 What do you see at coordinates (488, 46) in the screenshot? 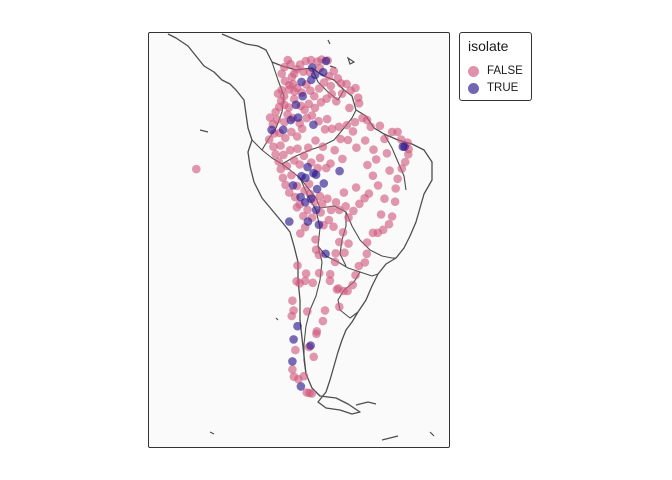
I see `legend-title: isolate` at bounding box center [488, 46].